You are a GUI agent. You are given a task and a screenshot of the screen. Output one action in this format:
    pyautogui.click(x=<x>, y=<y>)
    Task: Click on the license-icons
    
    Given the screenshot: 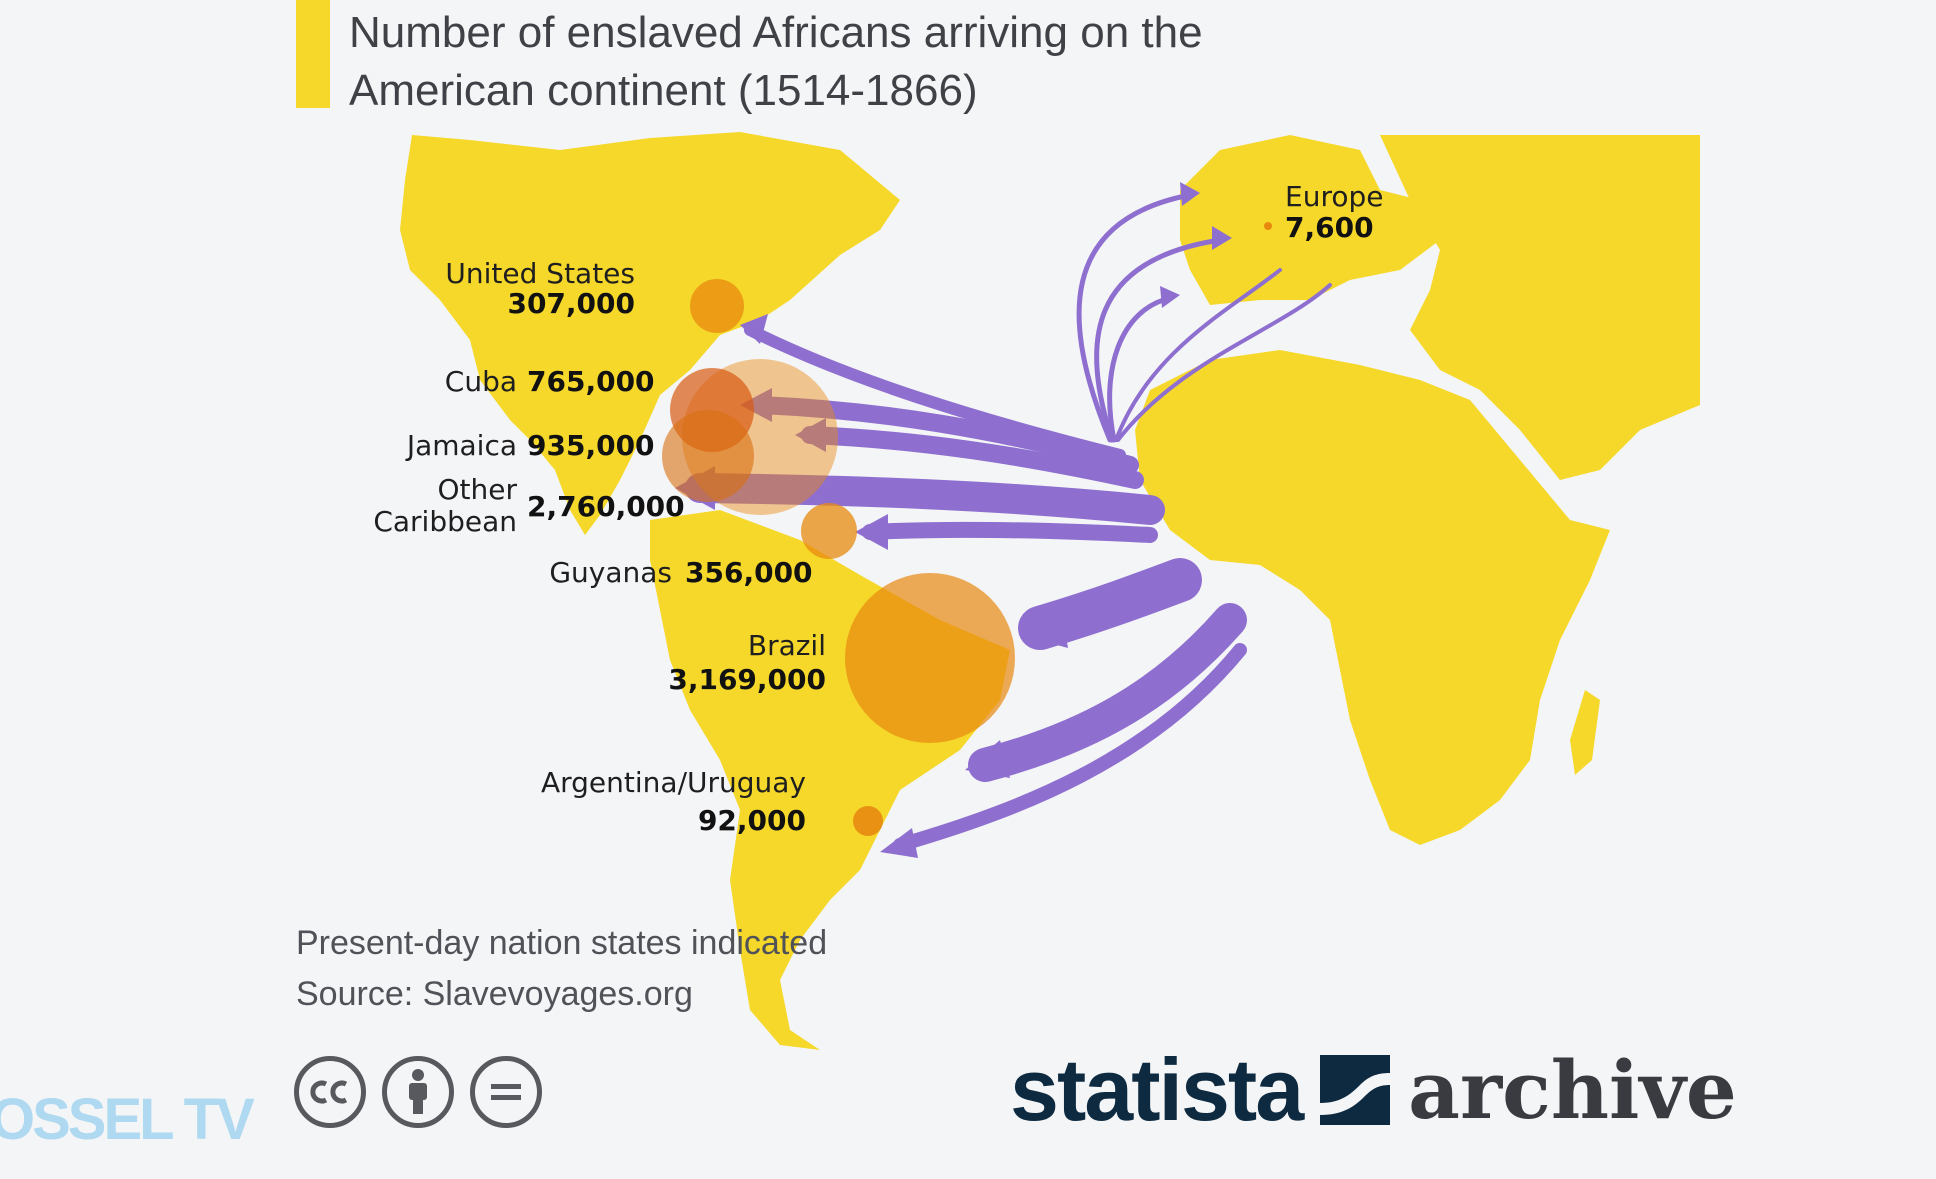 What is the action you would take?
    pyautogui.click(x=418, y=1092)
    